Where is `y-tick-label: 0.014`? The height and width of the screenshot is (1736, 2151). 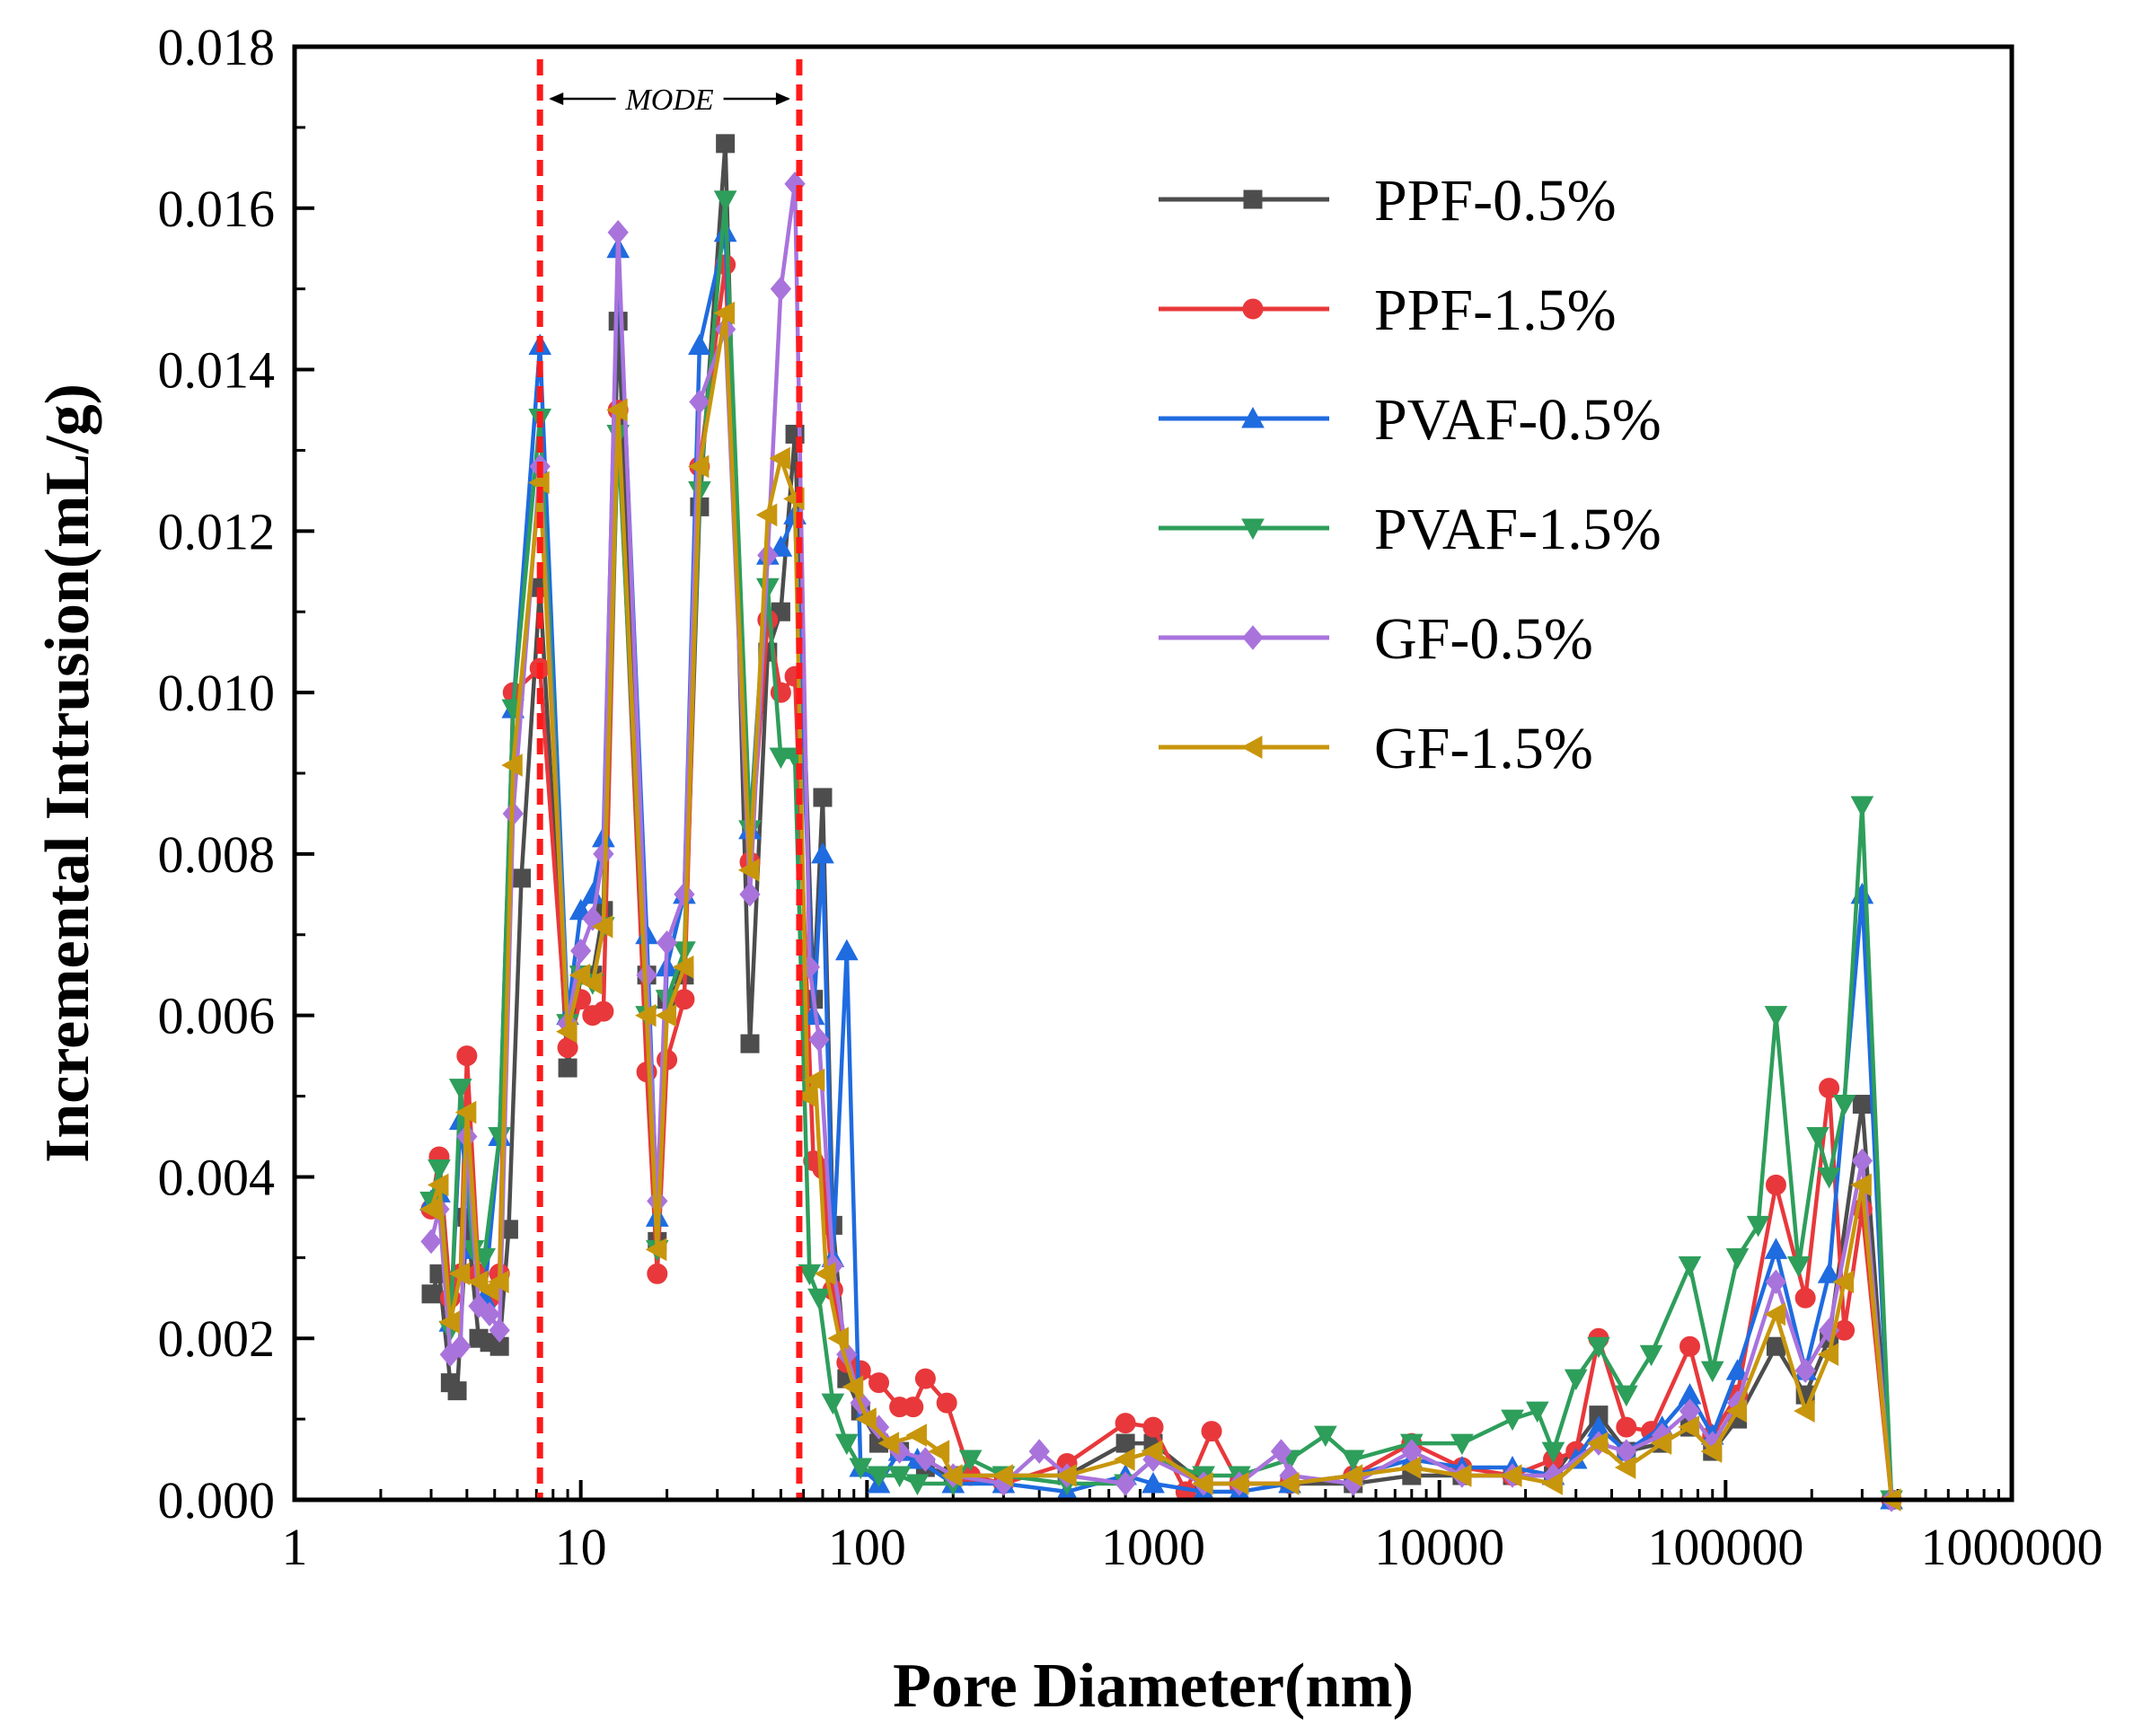
y-tick-label: 0.014 is located at coordinates (217, 371).